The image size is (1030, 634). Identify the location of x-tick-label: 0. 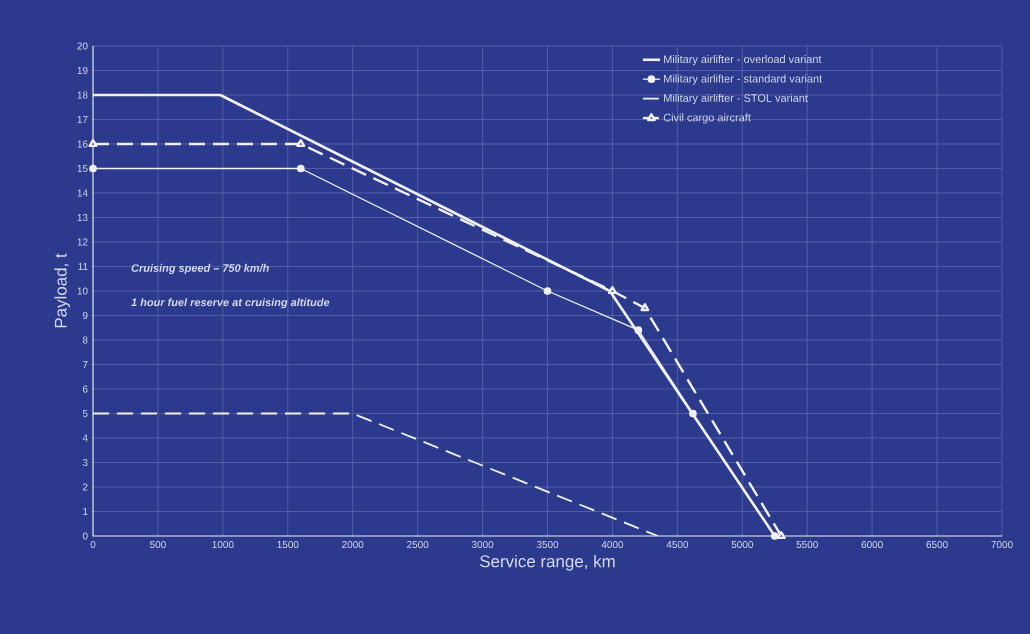
(93, 545).